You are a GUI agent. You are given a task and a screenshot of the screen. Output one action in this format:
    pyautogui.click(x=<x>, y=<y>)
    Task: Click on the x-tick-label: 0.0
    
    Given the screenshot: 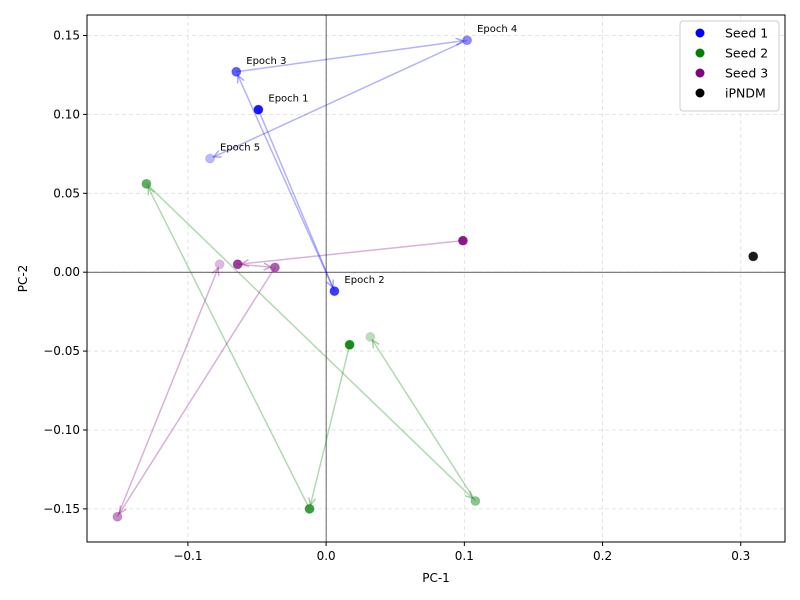 What is the action you would take?
    pyautogui.click(x=326, y=556)
    